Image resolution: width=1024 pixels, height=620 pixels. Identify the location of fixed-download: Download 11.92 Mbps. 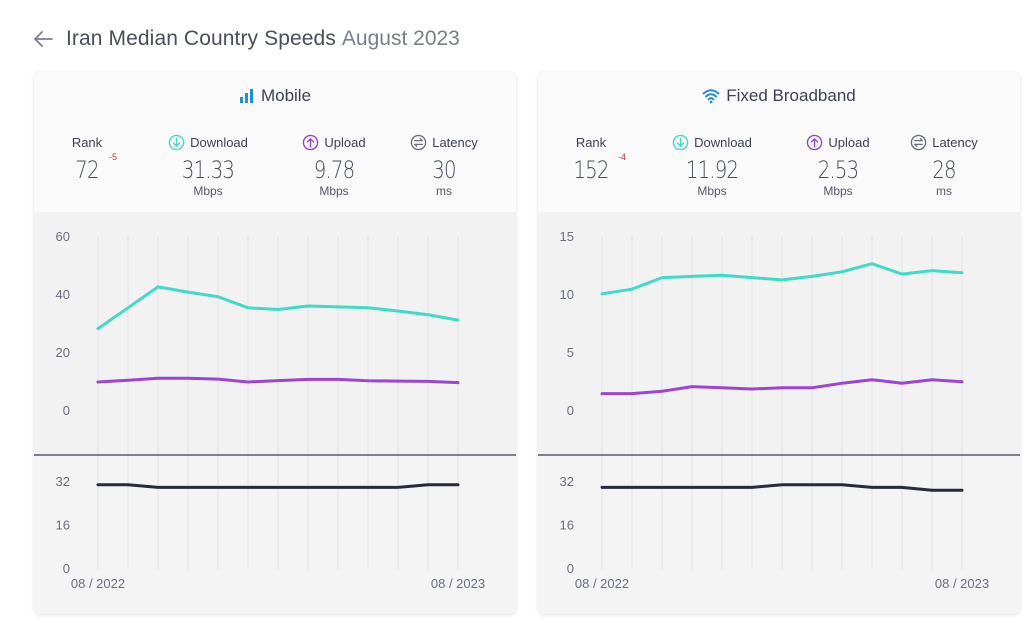
(712, 165).